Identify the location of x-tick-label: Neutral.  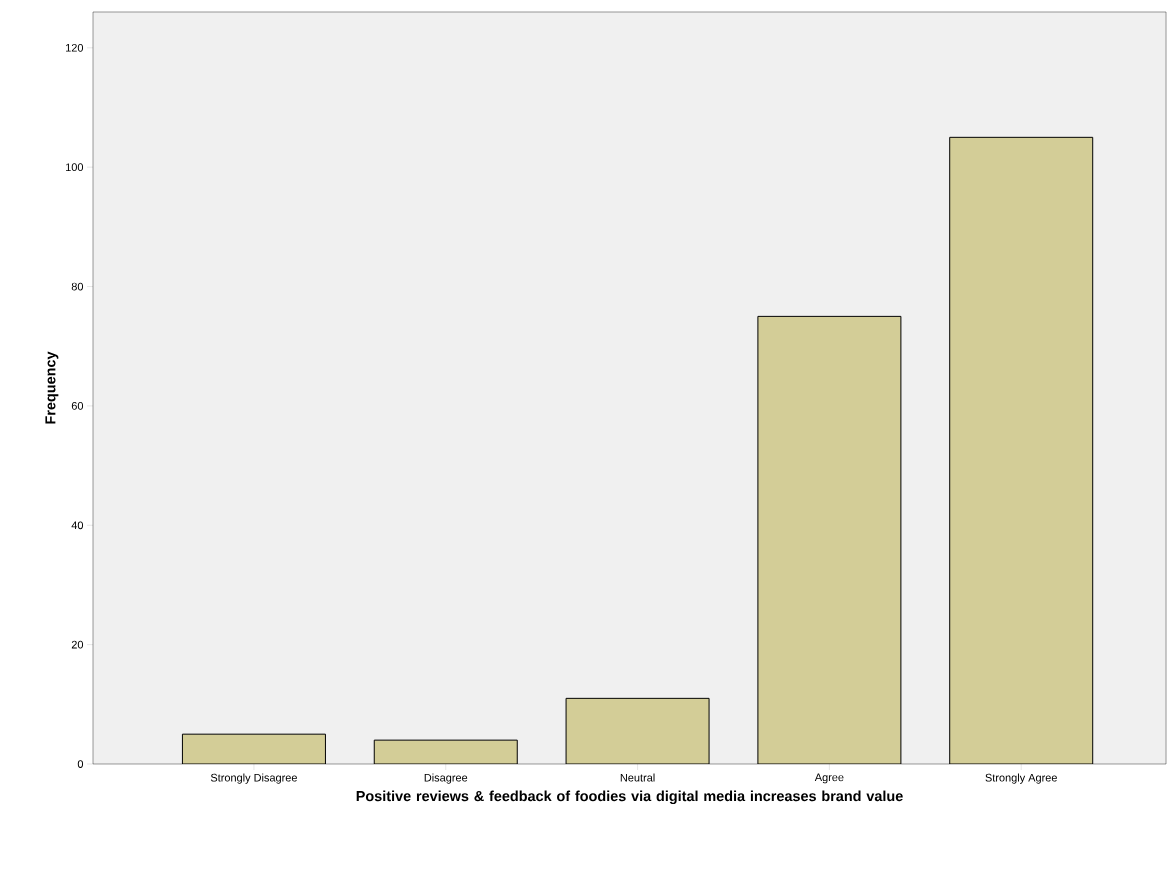
(637, 777).